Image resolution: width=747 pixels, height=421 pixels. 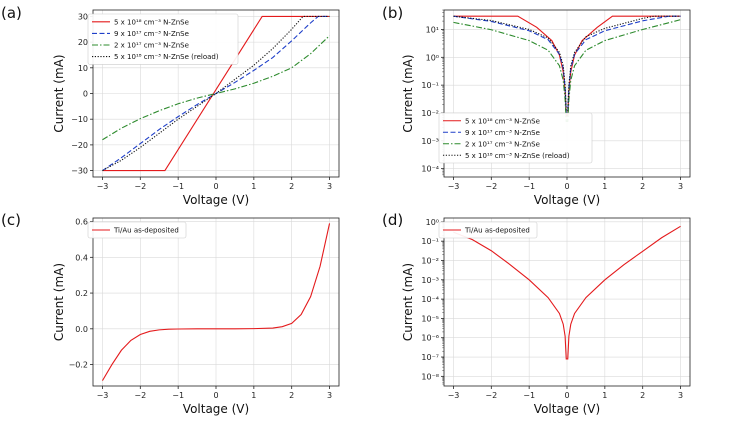 What do you see at coordinates (81, 329) in the screenshot?
I see `y-tick-label: 0.0` at bounding box center [81, 329].